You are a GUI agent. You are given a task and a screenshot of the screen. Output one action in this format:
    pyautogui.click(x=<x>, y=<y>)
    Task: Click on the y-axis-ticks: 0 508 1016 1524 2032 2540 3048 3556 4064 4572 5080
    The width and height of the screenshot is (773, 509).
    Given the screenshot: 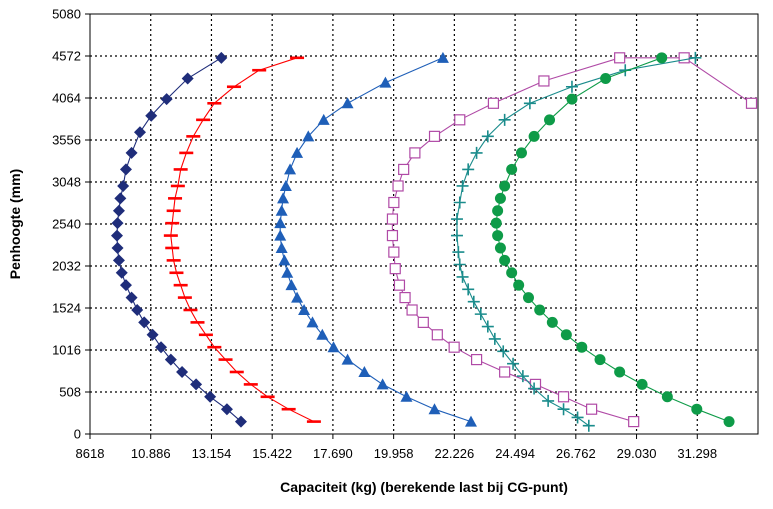 What is the action you would take?
    pyautogui.click(x=71, y=224)
    